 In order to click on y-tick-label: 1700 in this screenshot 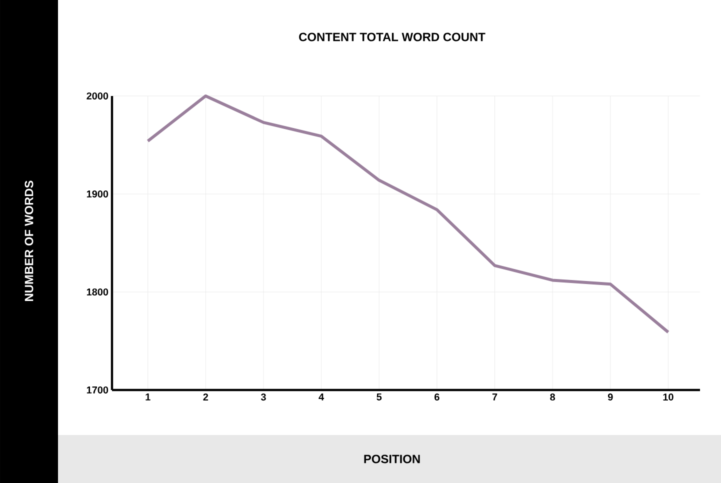, I will do `click(97, 390)`.